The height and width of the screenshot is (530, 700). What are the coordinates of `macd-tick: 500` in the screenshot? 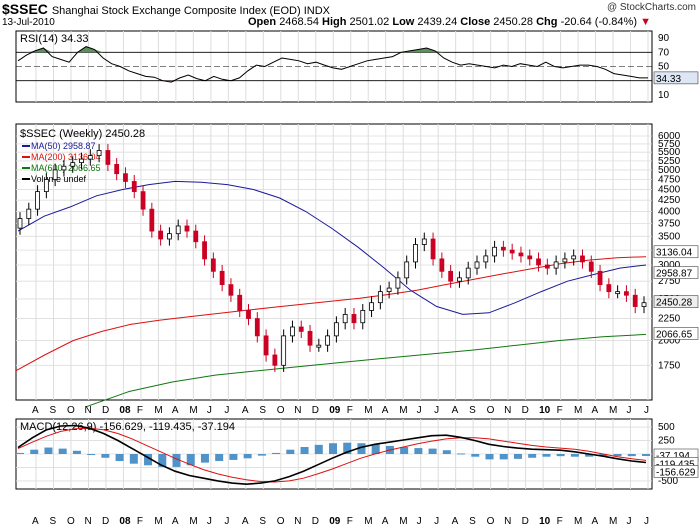 It's located at (666, 427).